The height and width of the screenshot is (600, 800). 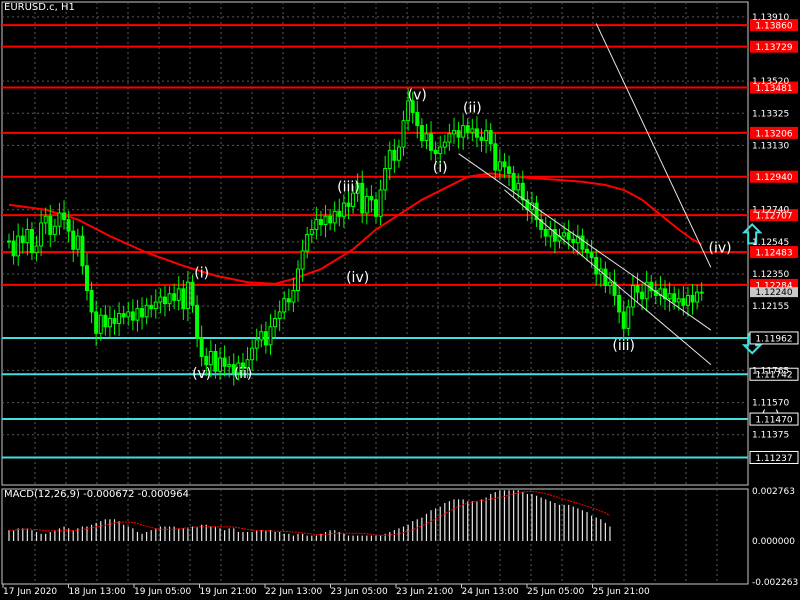 What do you see at coordinates (770, 82) in the screenshot?
I see `price-tick-label: 1.13520` at bounding box center [770, 82].